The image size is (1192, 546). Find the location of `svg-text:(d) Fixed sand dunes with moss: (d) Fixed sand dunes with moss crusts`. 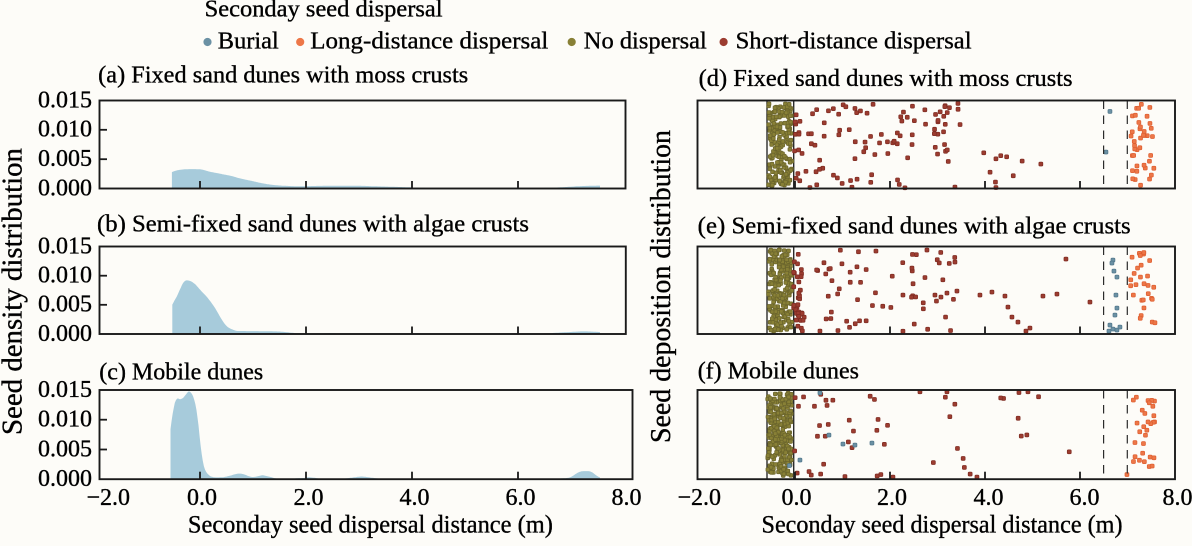

svg-text:(d) Fixed sand dunes with moss: (d) Fixed sand dunes with moss crusts is located at coordinates (886, 79).